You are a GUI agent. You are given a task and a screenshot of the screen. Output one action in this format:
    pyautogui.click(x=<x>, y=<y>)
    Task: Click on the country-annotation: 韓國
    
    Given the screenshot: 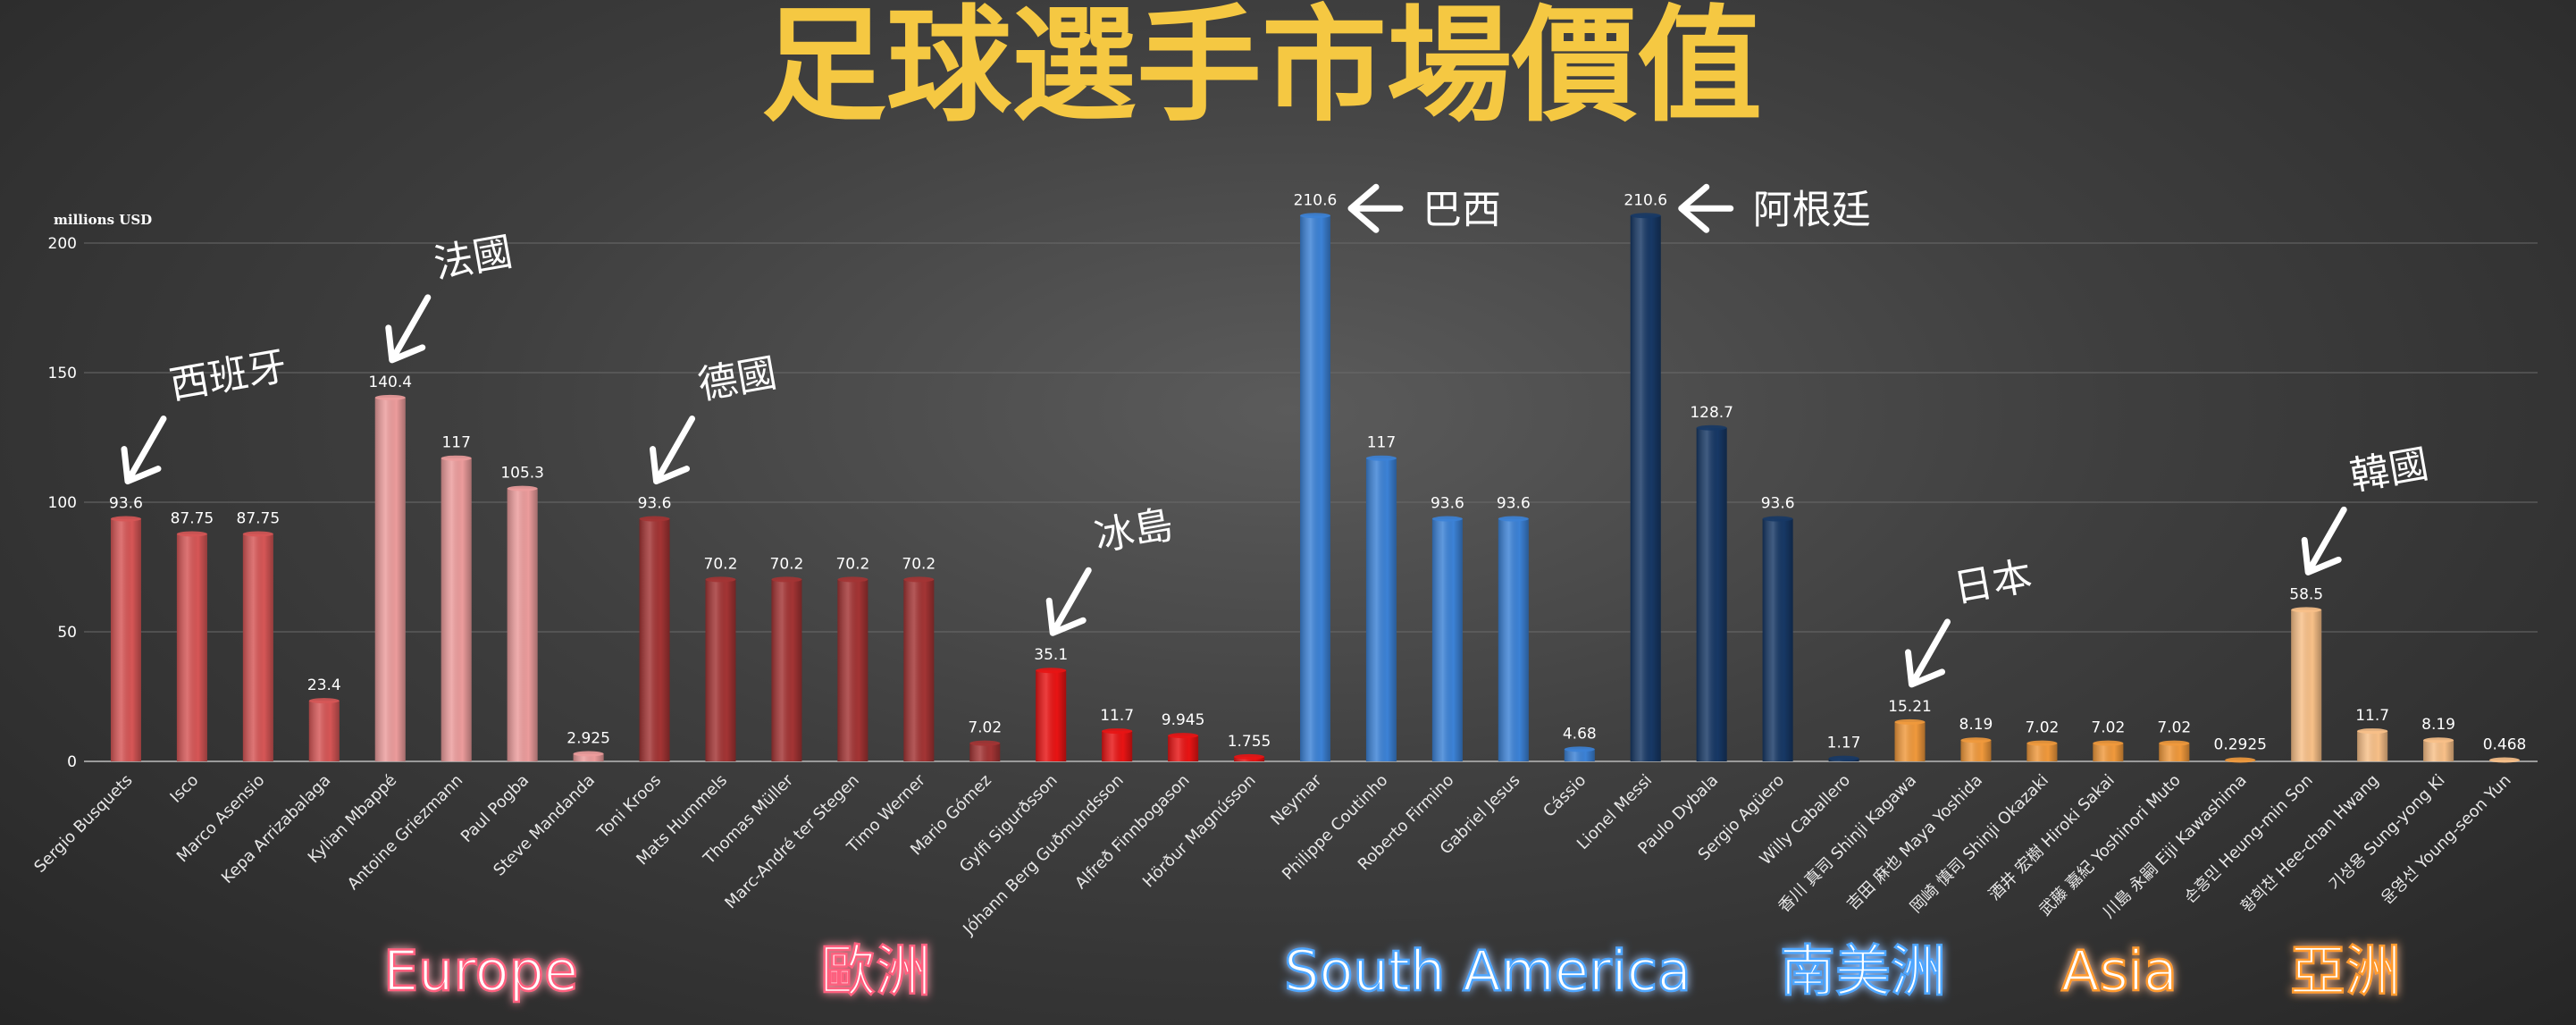 What is the action you would take?
    pyautogui.click(x=2366, y=509)
    